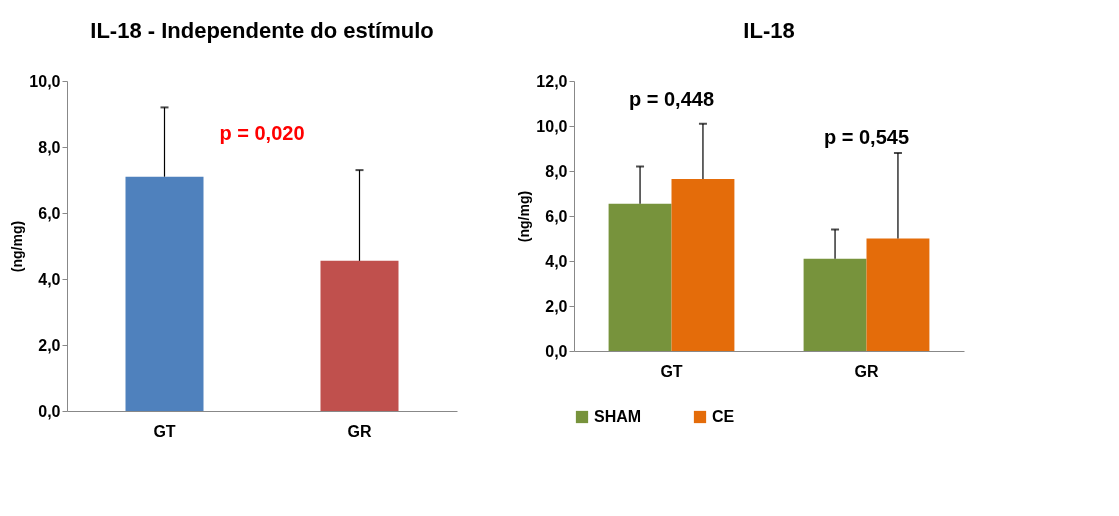 This screenshot has height=516, width=1119. What do you see at coordinates (262, 30) in the screenshot?
I see `chart-title: IL-18 - Independente do estímulo` at bounding box center [262, 30].